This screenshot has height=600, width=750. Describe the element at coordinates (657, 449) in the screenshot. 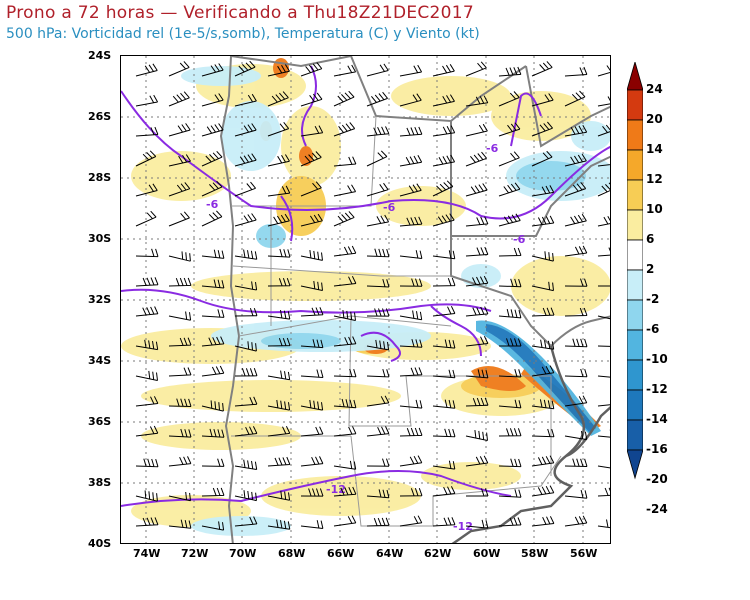

I see `colorbar-label: -16` at that location.